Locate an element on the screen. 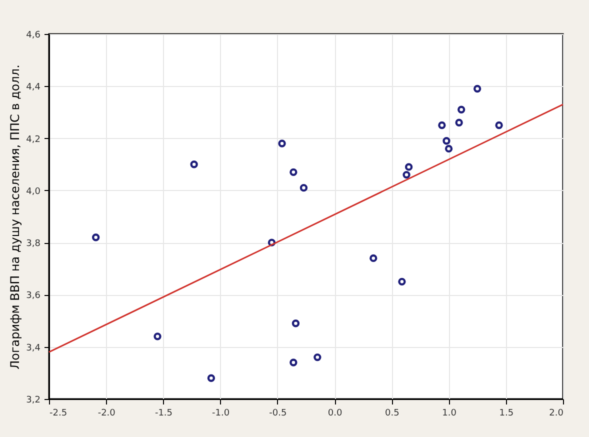 This screenshot has width=589, height=437. x-tick-label: -1.5 is located at coordinates (163, 413).